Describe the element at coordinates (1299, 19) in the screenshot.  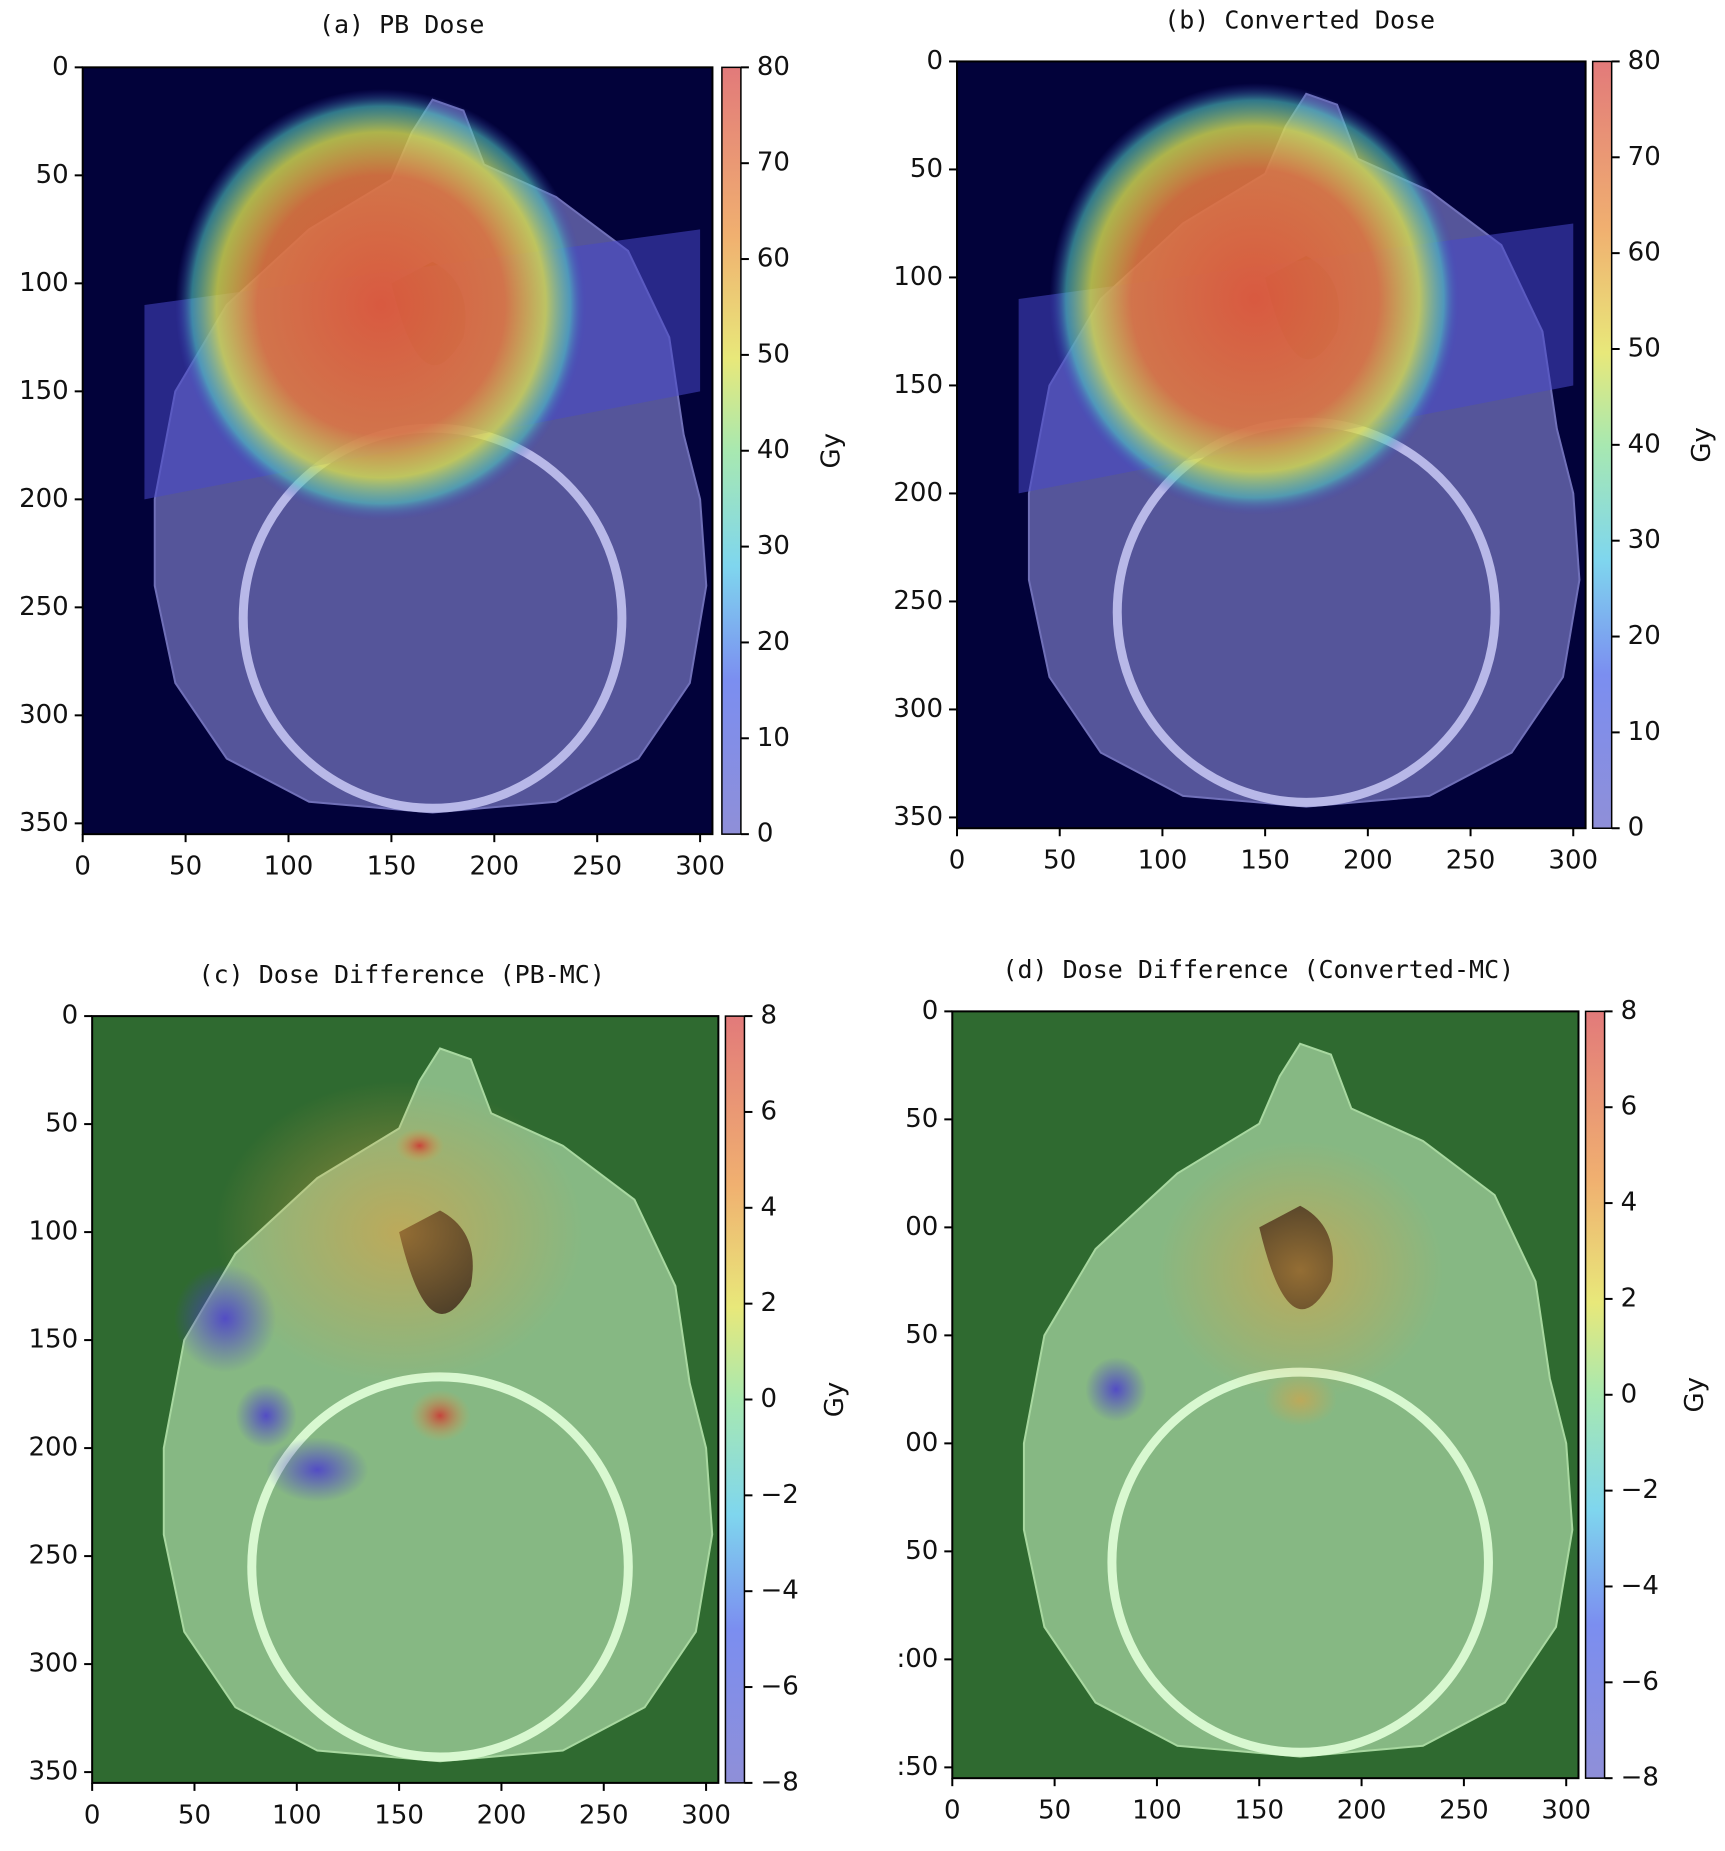
I see `panel-title: (b) Converted Dose` at that location.